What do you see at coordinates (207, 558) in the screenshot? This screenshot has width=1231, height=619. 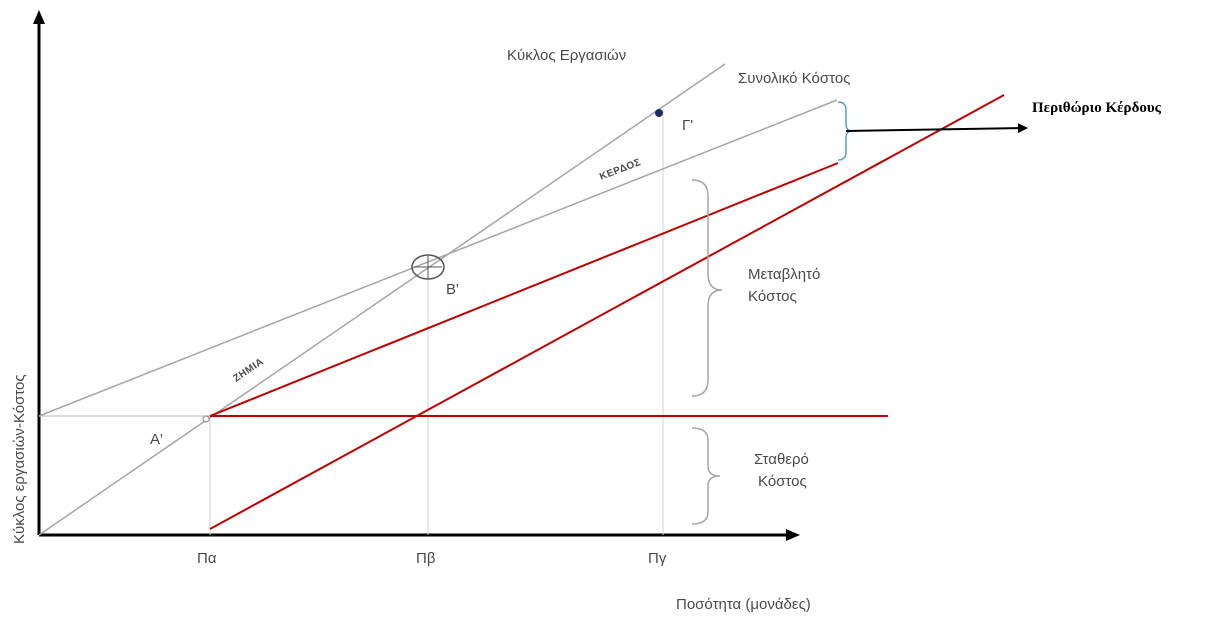 I see `tick-pa-label: Πα` at bounding box center [207, 558].